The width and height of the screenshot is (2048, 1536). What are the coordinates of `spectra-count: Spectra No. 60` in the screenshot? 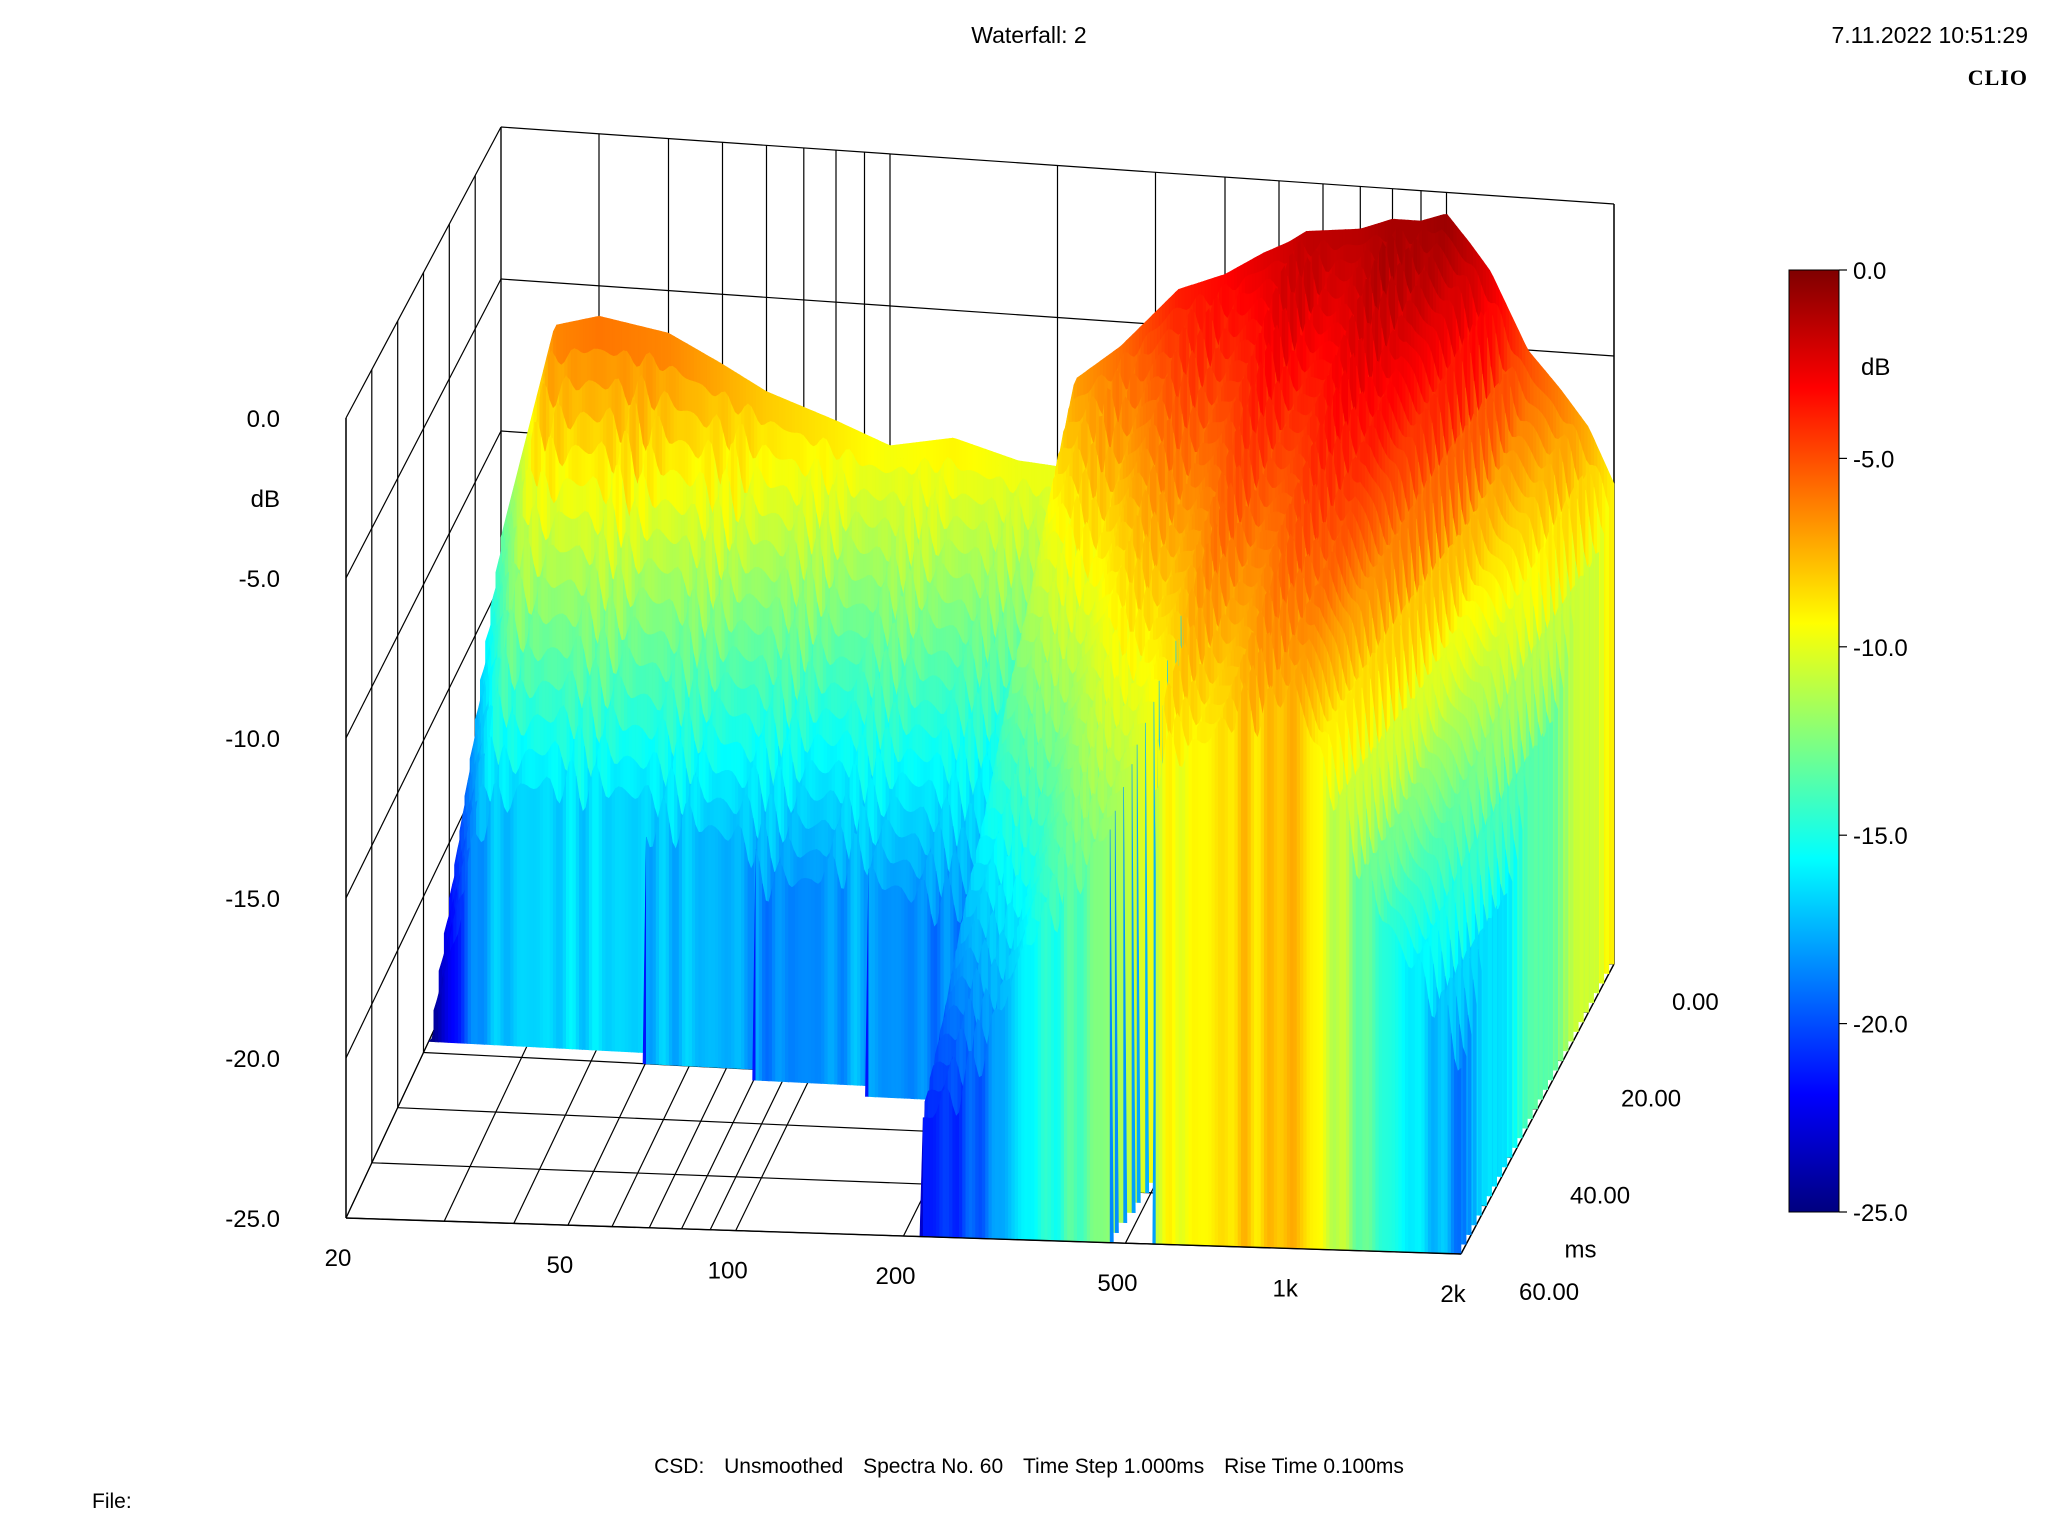 It's located at (933, 1466).